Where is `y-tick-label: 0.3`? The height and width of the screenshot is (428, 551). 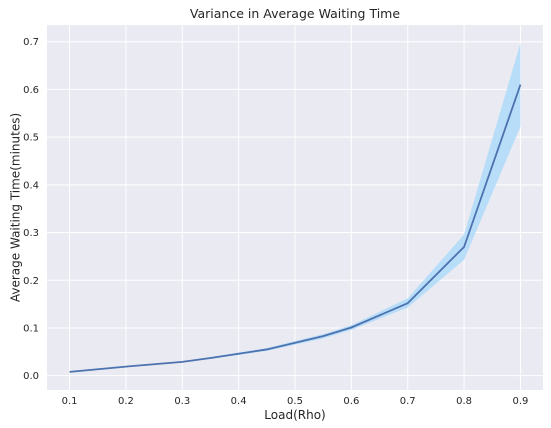
y-tick-label: 0.3 is located at coordinates (31, 233).